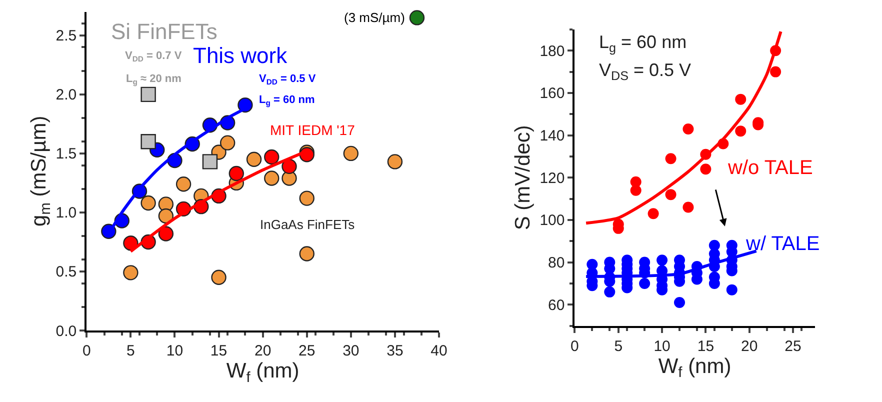 Image resolution: width=882 pixels, height=402 pixels. Describe the element at coordinates (556, 263) in the screenshot. I see `y-tick-label: 80` at that location.